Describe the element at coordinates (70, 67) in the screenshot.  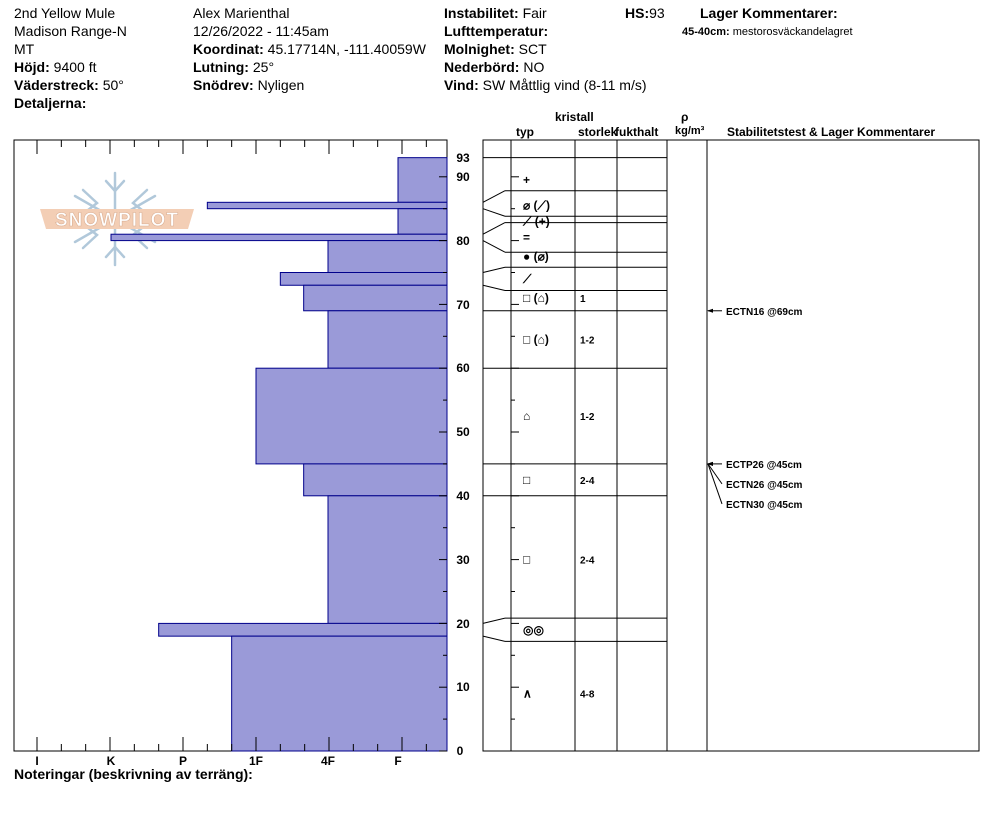
I see `elevation-row: Höjd: 9400 ft` at that location.